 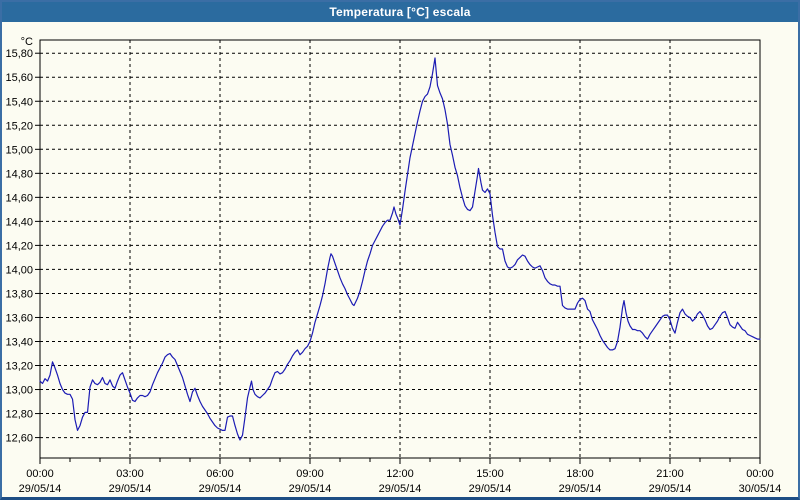 I want to click on y-tick-label: 15,80, so click(x=19, y=54).